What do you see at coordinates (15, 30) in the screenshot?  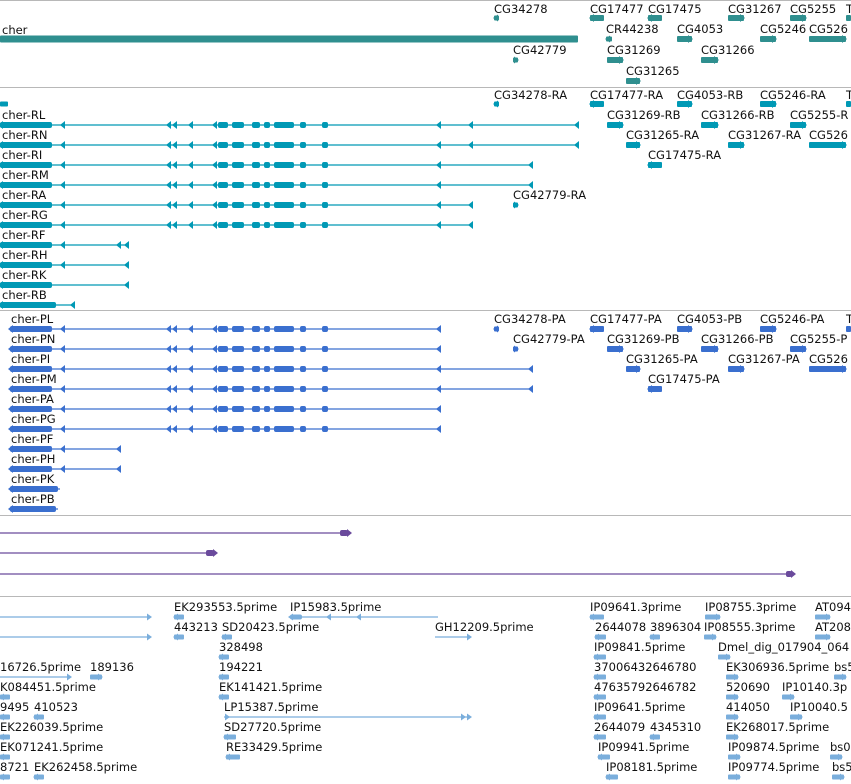 I see `feature-label: cher` at bounding box center [15, 30].